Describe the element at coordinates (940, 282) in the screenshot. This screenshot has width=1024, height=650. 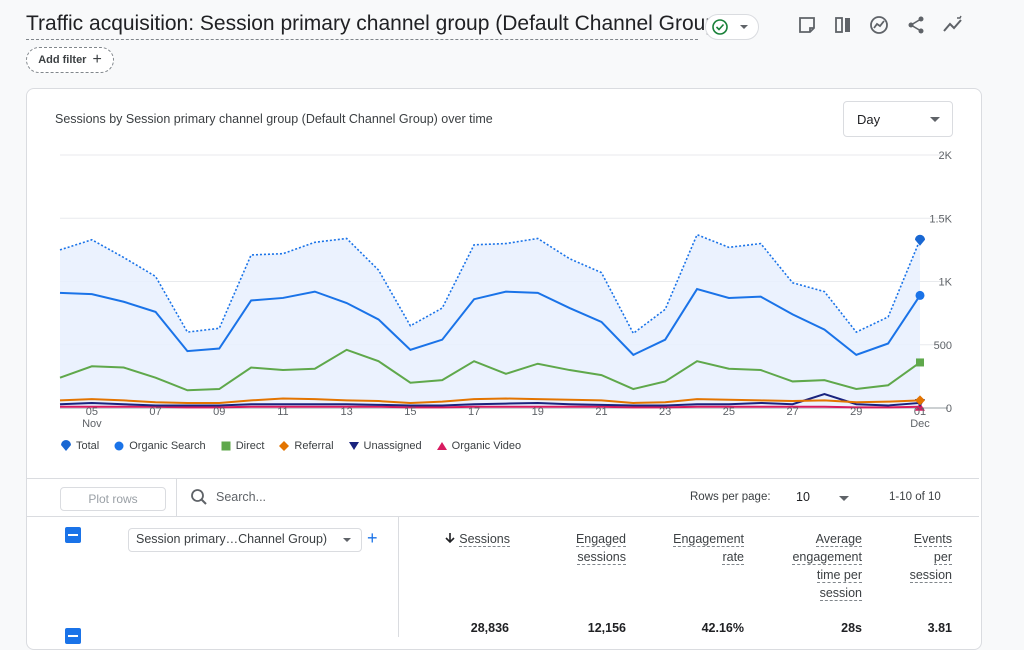
I see `y-axis-labels: 0 500 1K 1.5K 2K` at that location.